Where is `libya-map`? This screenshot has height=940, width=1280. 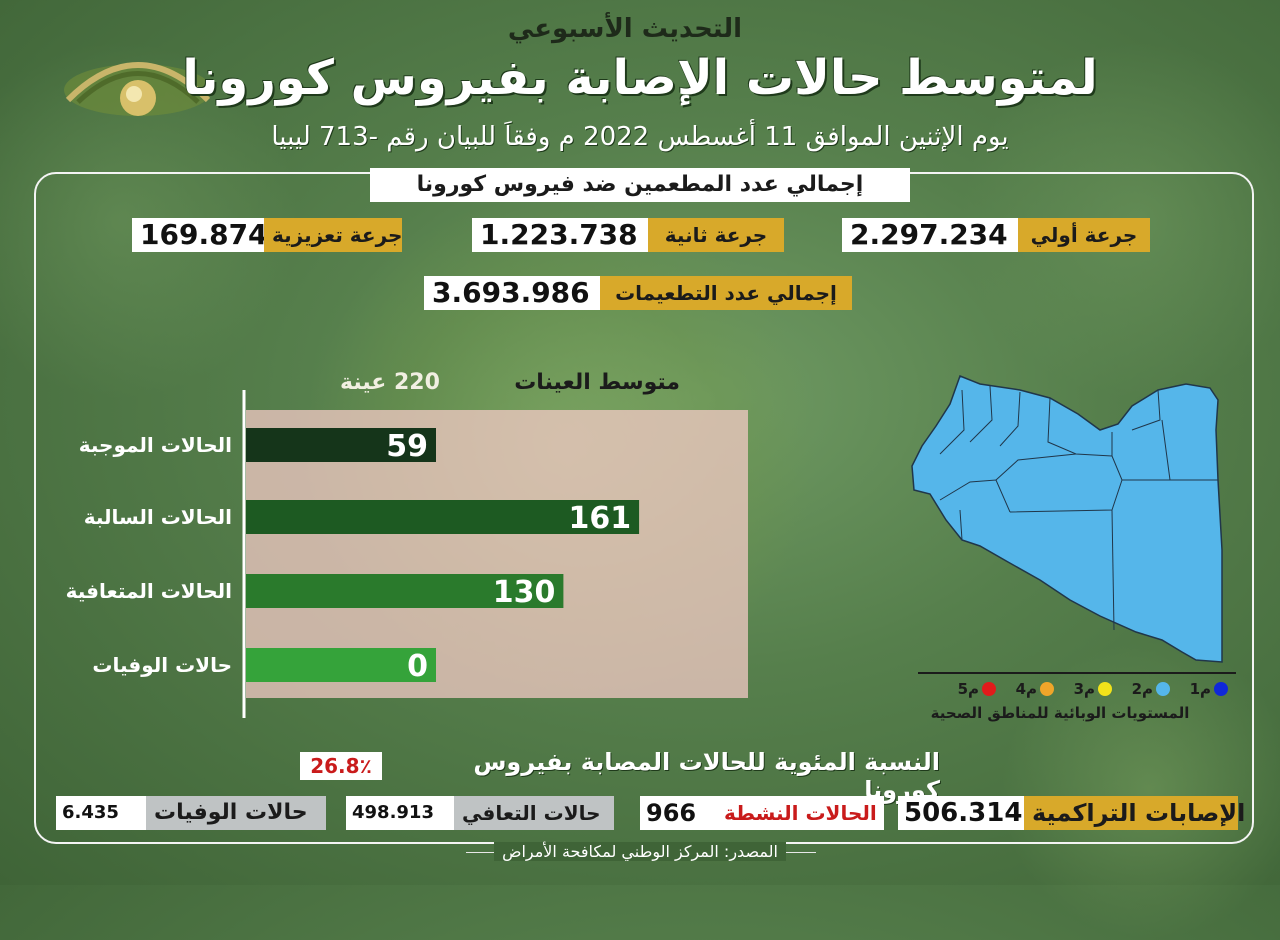 libya-map is located at coordinates (1067, 519).